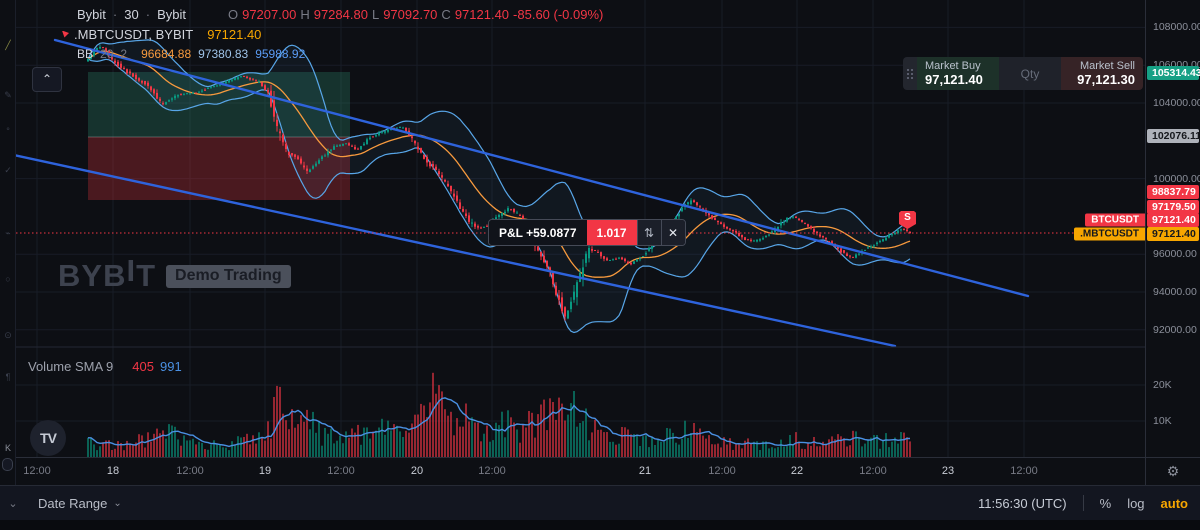 Image resolution: width=1200 pixels, height=530 pixels. What do you see at coordinates (8, 45) in the screenshot?
I see `trendline-tool-icon: ╱` at bounding box center [8, 45].